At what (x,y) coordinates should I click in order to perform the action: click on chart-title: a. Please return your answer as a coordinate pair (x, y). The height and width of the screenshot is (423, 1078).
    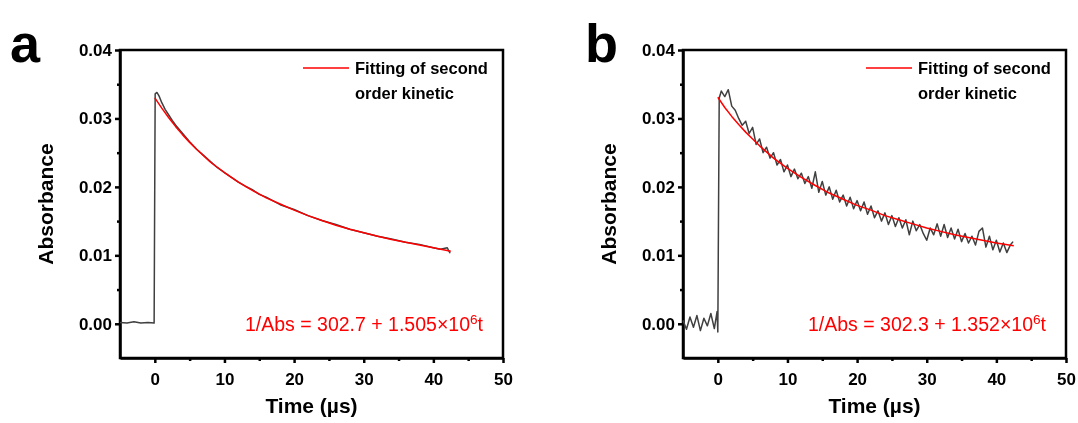
    Looking at the image, I should click on (25, 43).